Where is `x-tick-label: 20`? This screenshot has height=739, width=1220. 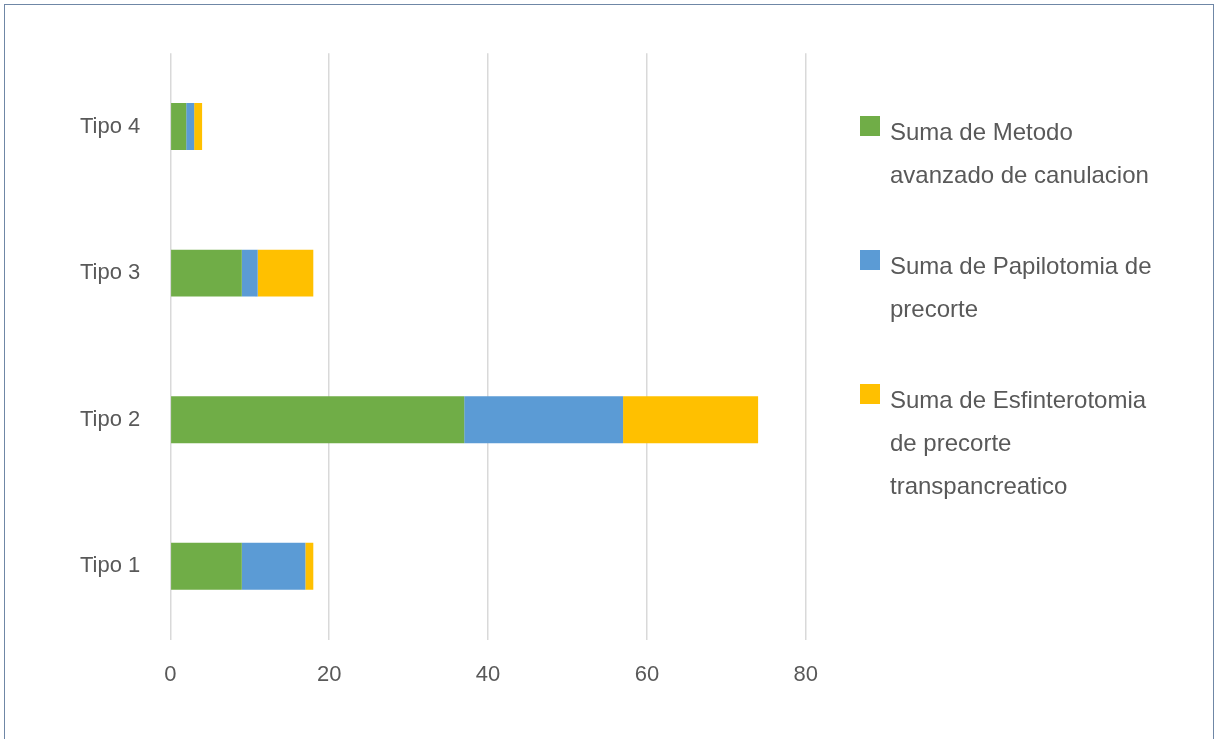
x-tick-label: 20 is located at coordinates (329, 673).